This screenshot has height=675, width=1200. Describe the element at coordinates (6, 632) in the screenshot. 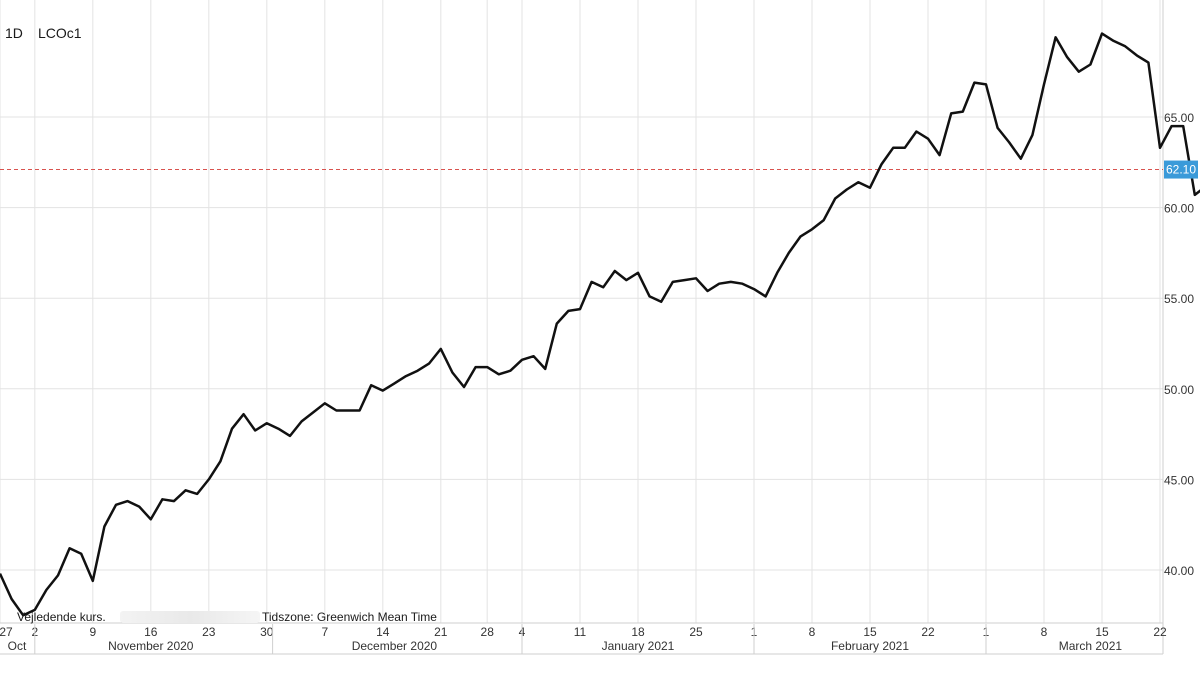

I see `day-tick-label: 27` at that location.